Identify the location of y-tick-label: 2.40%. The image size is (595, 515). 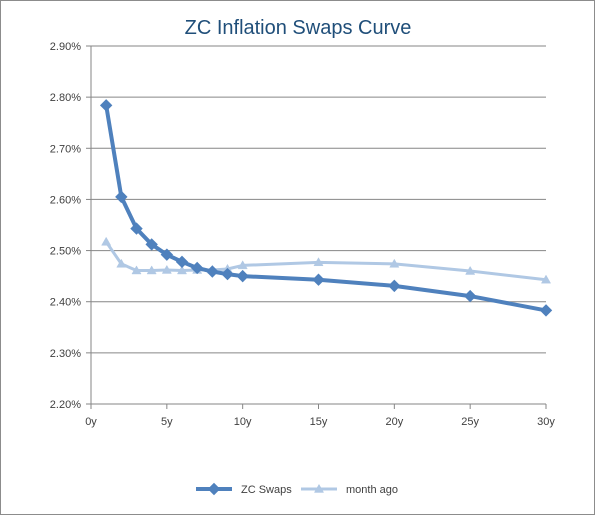
(65, 303).